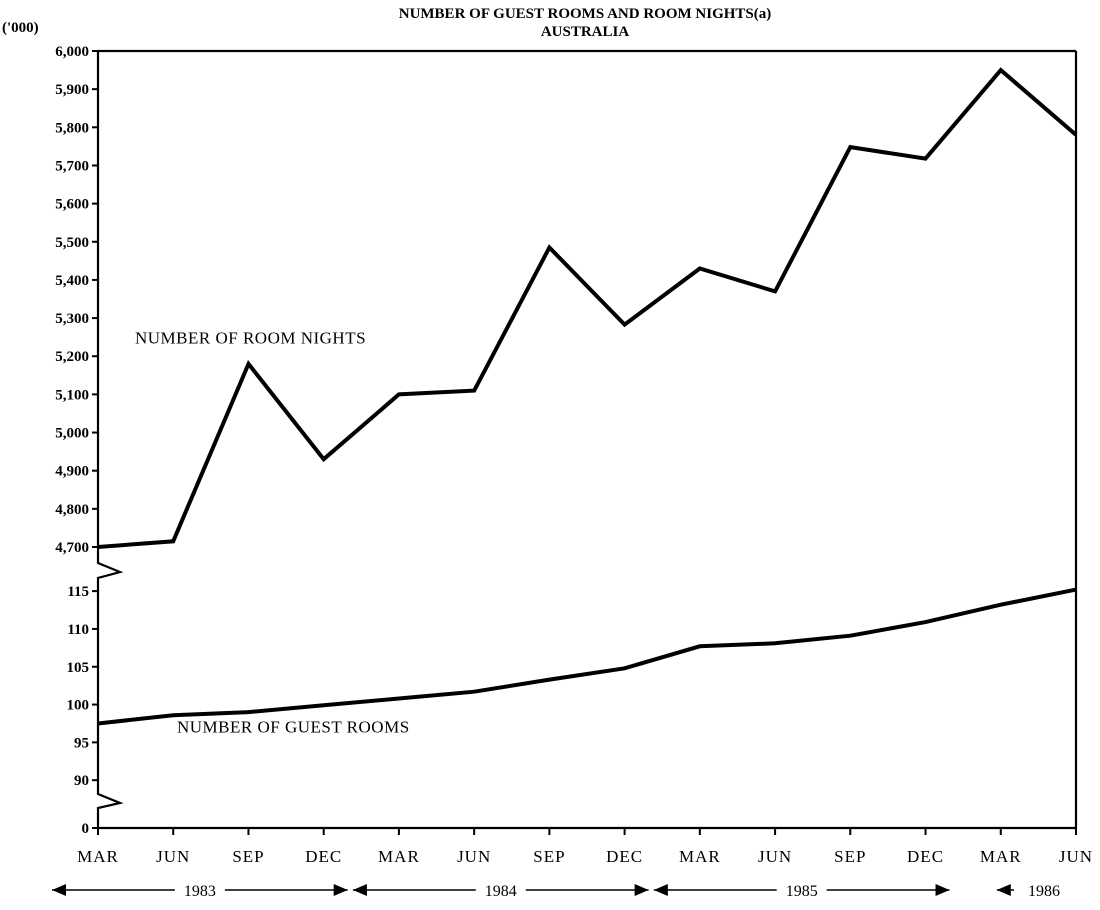 Image resolution: width=1100 pixels, height=910 pixels. What do you see at coordinates (250, 337) in the screenshot?
I see `room-nights-series-label: NUMBER OF ROOM NIGHTS` at bounding box center [250, 337].